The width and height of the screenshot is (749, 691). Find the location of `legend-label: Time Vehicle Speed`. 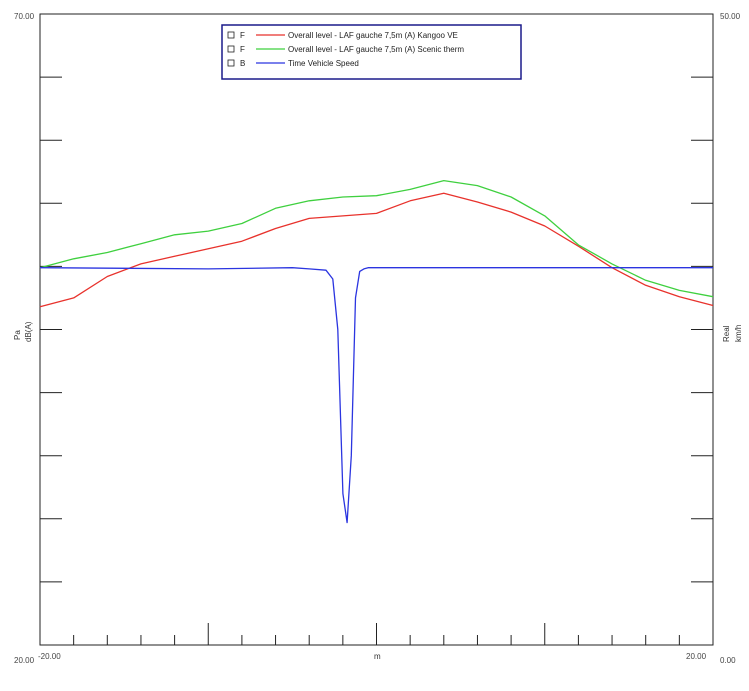

legend-label: Time Vehicle Speed is located at coordinates (323, 63).